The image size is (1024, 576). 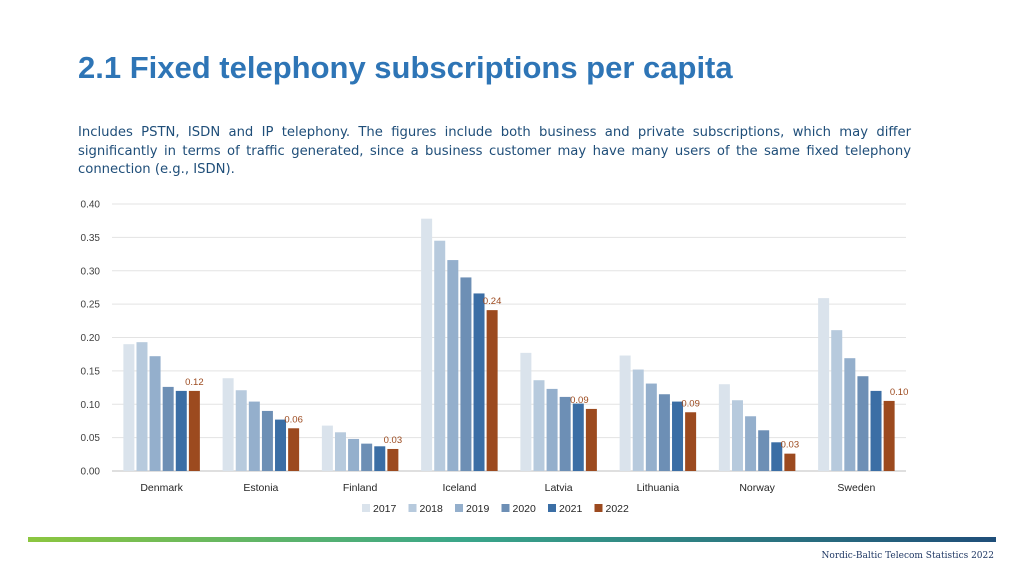 What do you see at coordinates (459, 508) in the screenshot?
I see `legend-swatch-2019` at bounding box center [459, 508].